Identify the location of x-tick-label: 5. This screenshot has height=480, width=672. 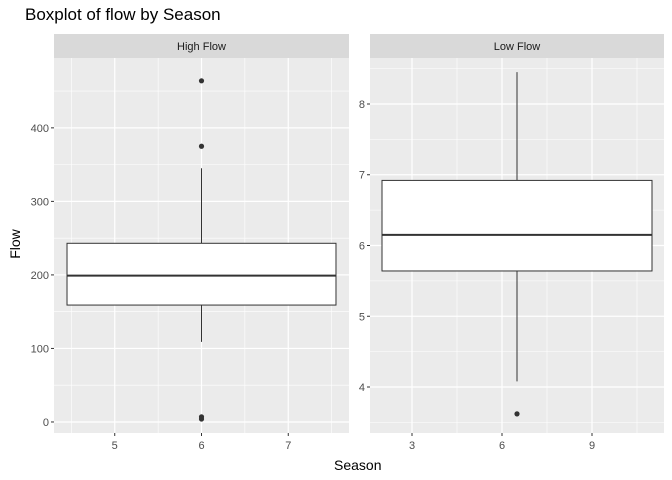
(115, 446).